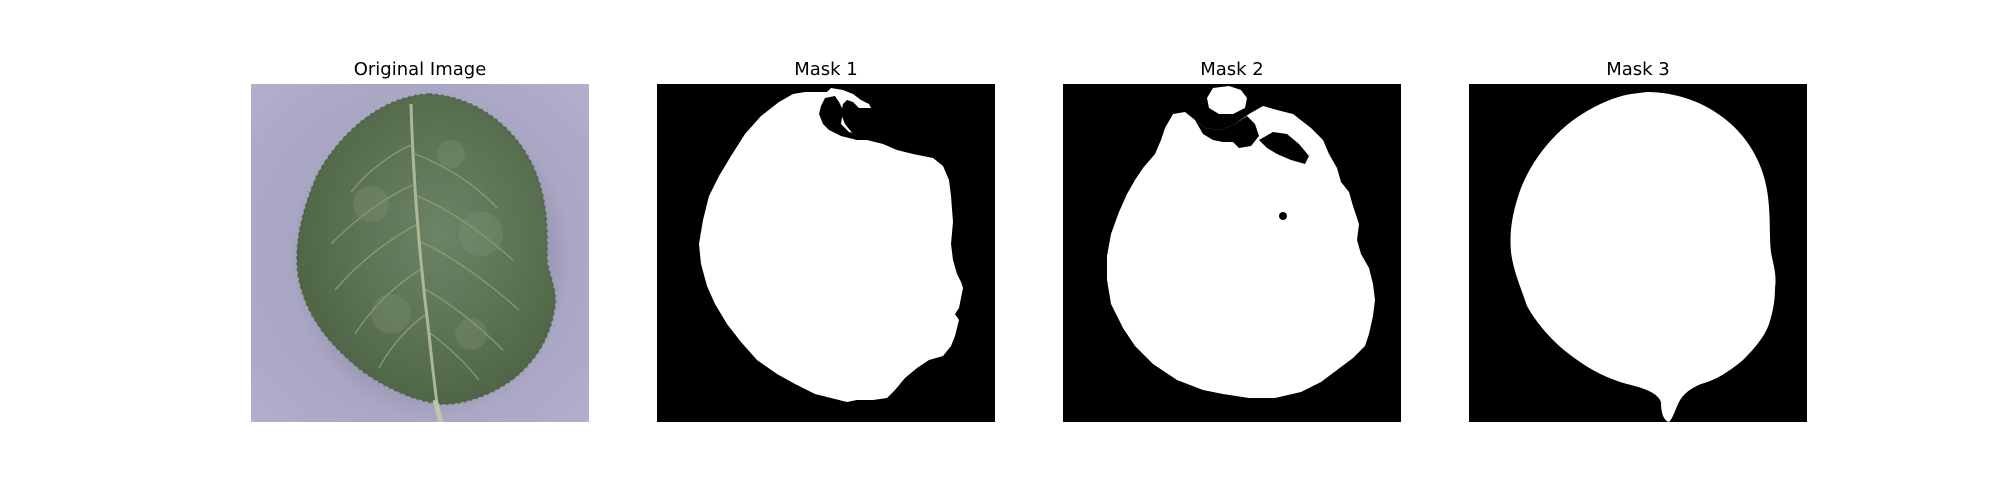  What do you see at coordinates (425, 262) in the screenshot?
I see `leaf-midrib` at bounding box center [425, 262].